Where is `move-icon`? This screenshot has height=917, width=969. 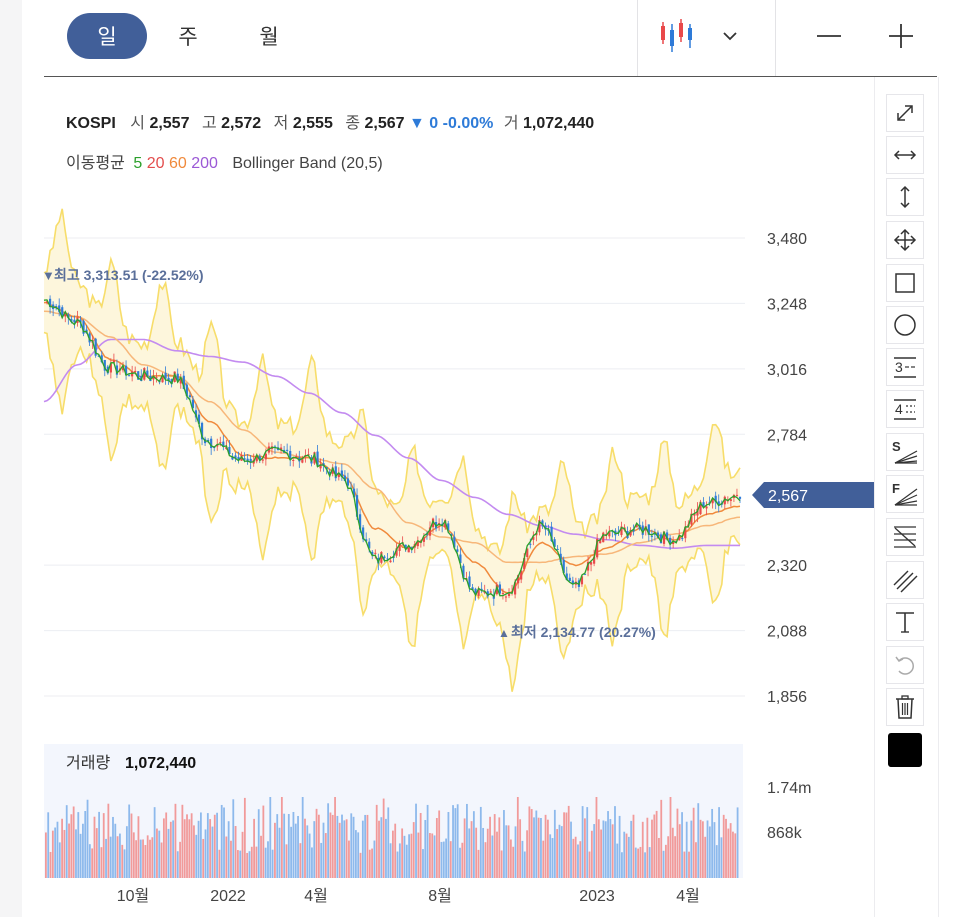 move-icon is located at coordinates (905, 240).